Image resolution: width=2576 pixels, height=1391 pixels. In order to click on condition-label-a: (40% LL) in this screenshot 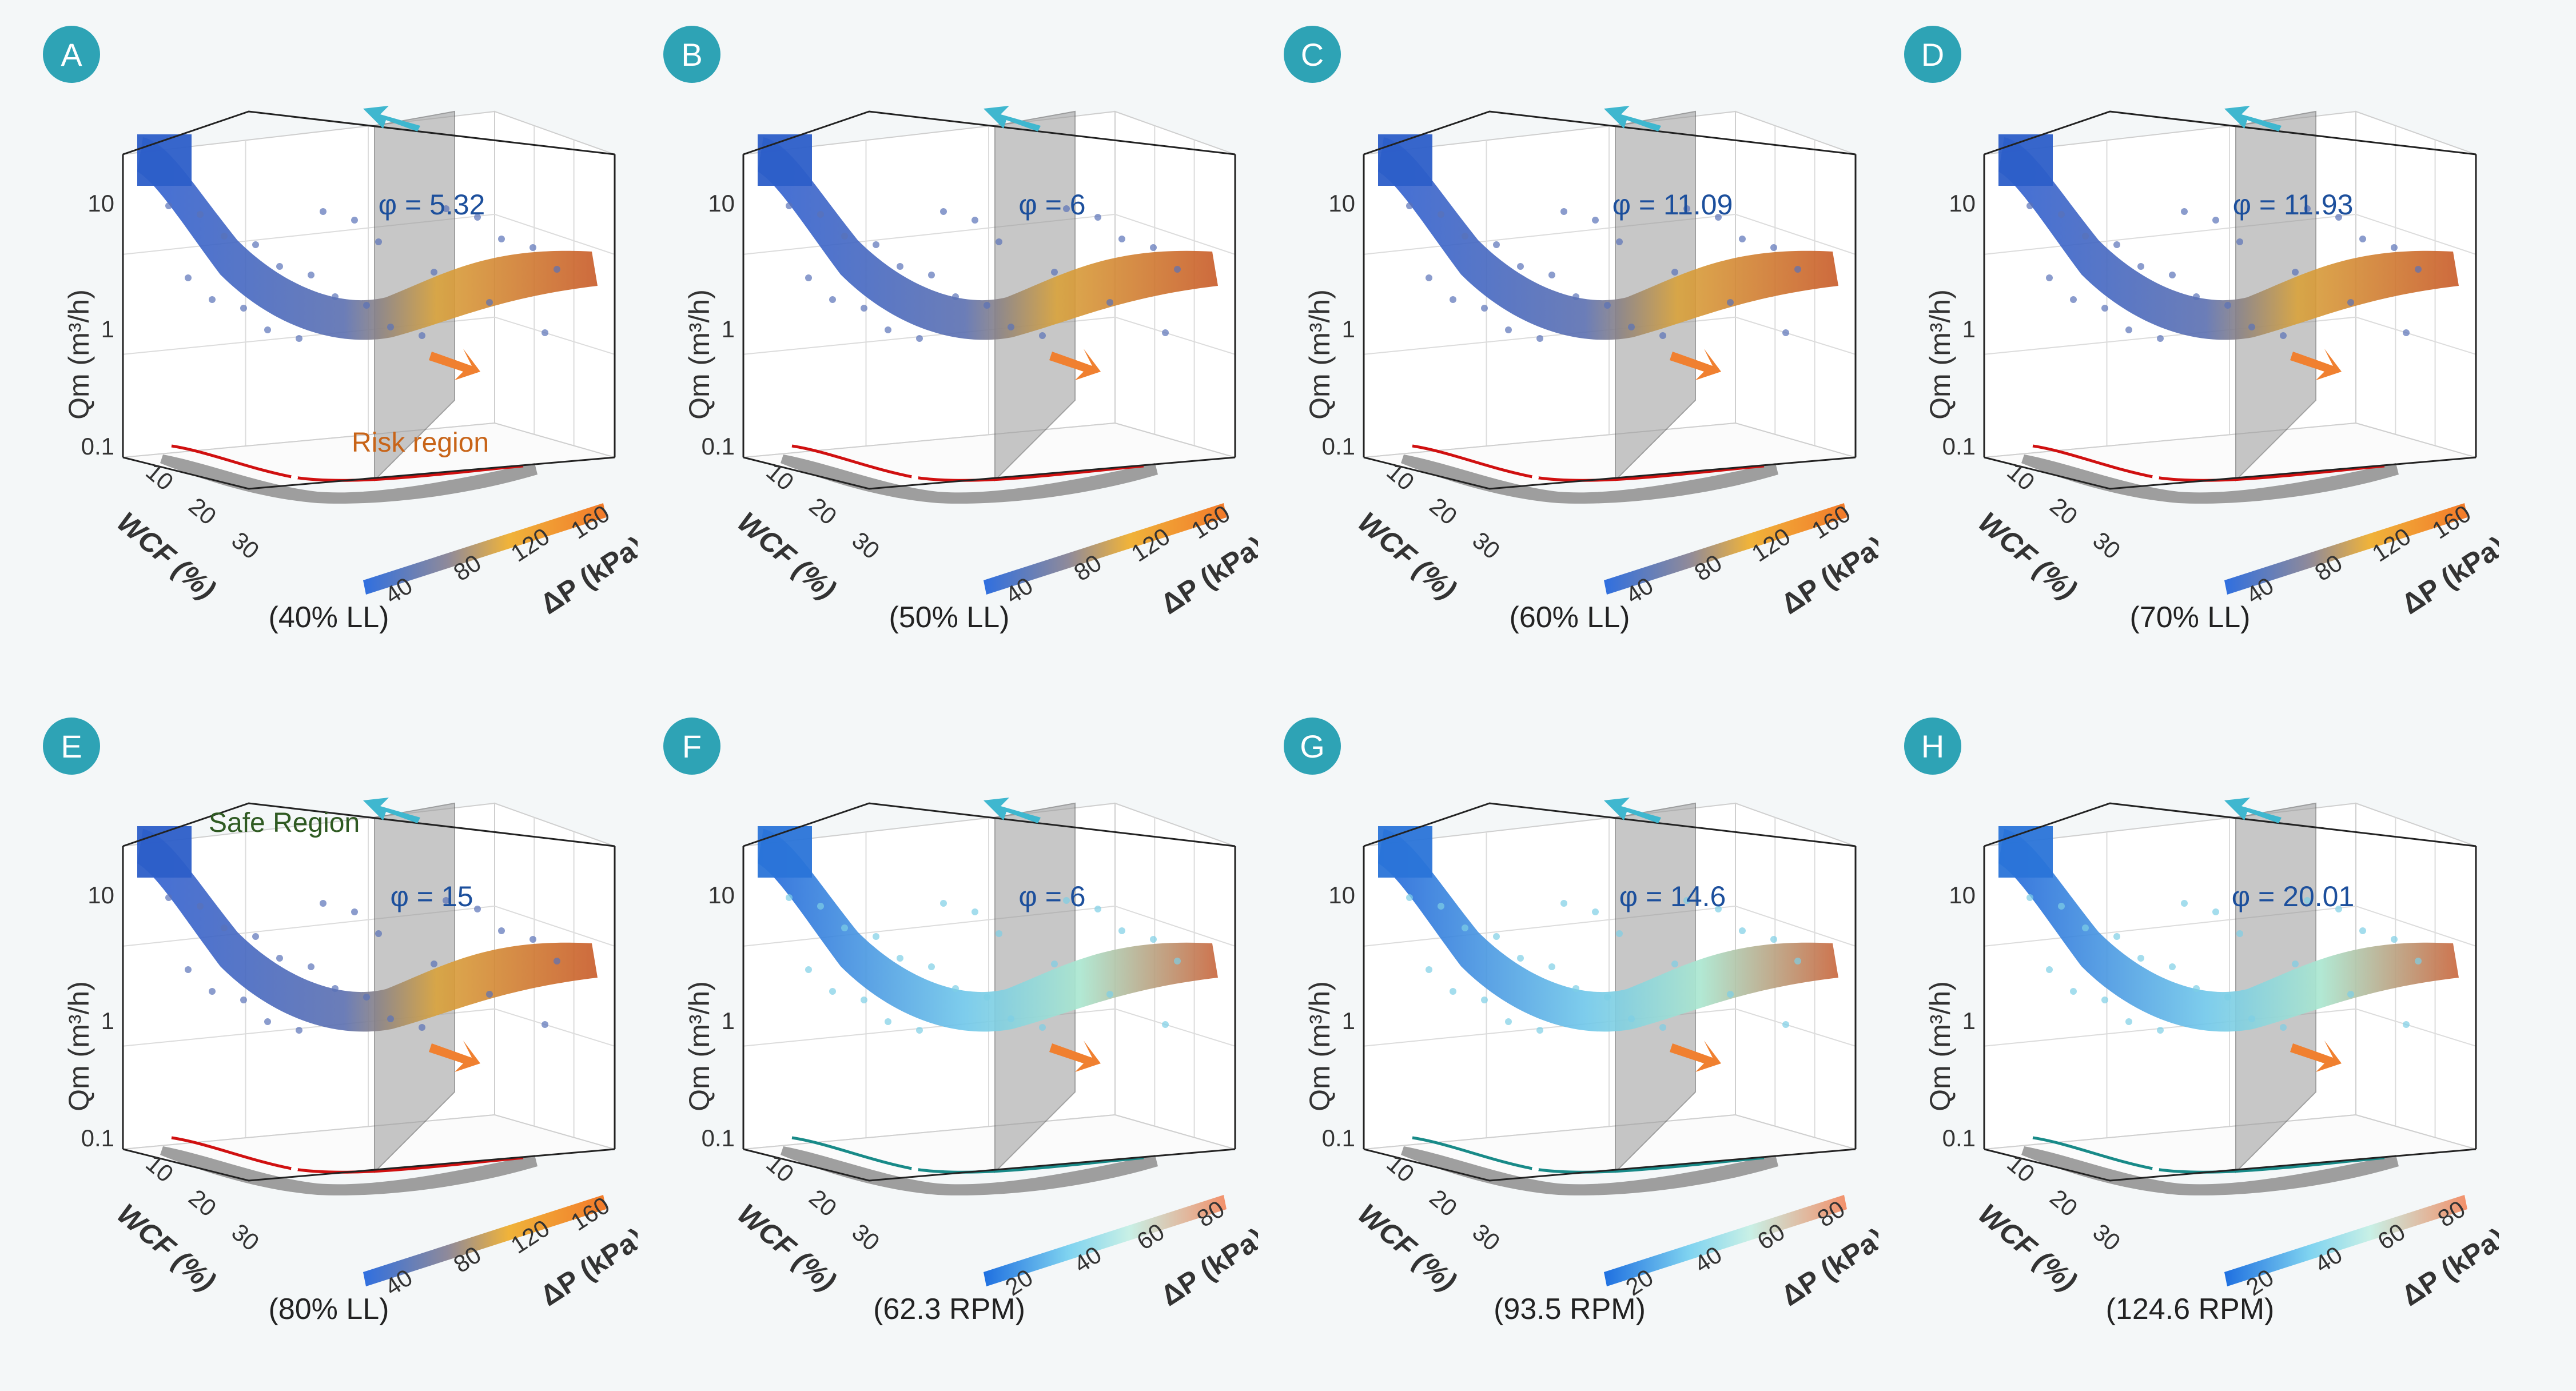, I will do `click(328, 617)`.